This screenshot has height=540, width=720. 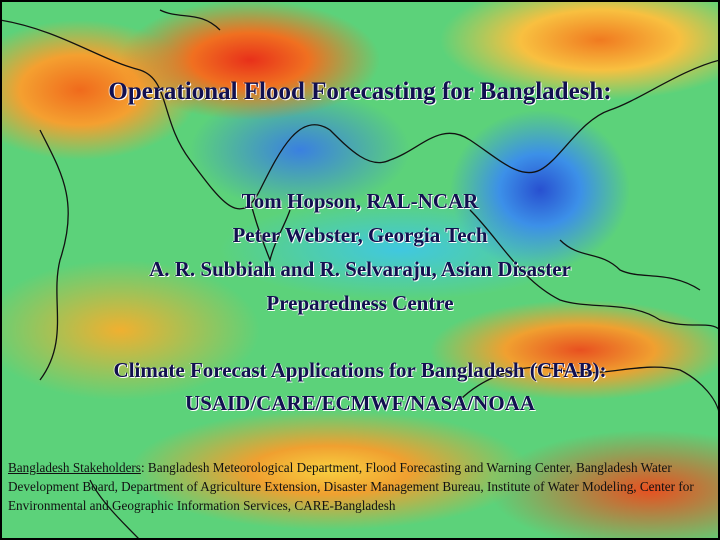 What do you see at coordinates (360, 303) in the screenshot?
I see `author-line: Preparedness Centre` at bounding box center [360, 303].